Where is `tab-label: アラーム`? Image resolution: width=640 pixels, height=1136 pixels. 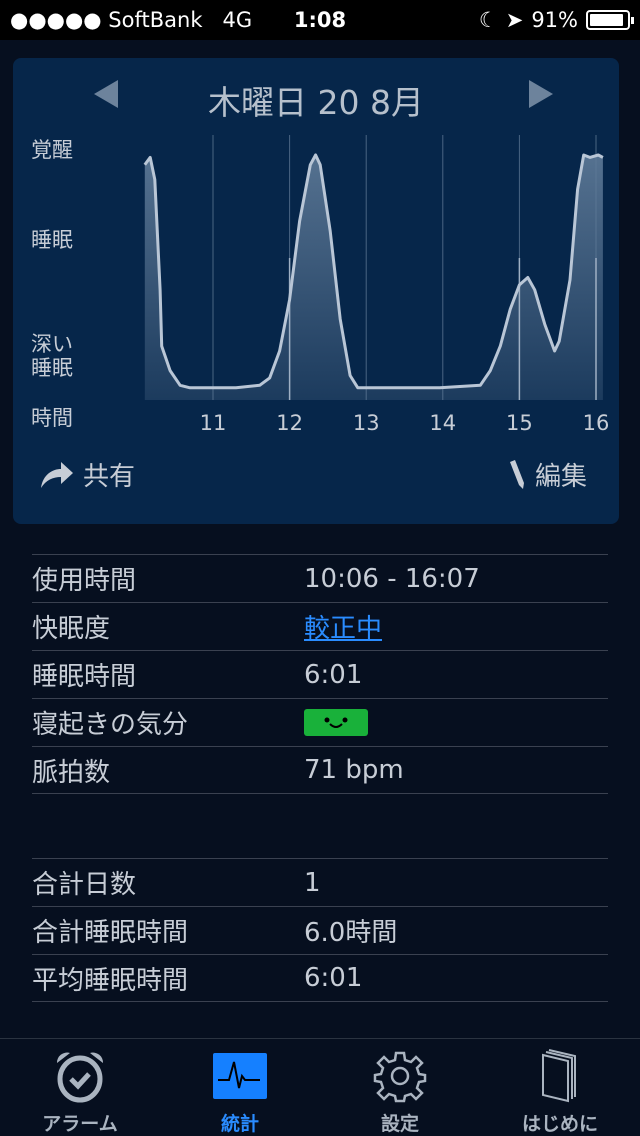 tab-label: アラーム is located at coordinates (80, 1124).